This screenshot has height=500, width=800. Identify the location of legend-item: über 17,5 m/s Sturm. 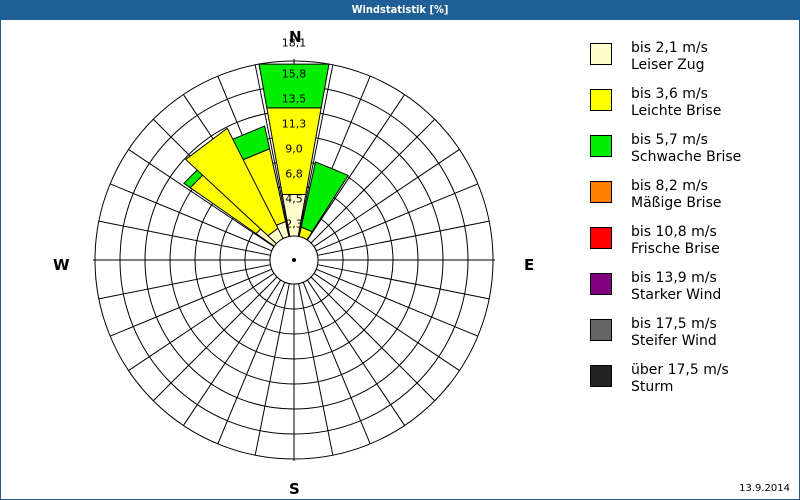
(690, 385).